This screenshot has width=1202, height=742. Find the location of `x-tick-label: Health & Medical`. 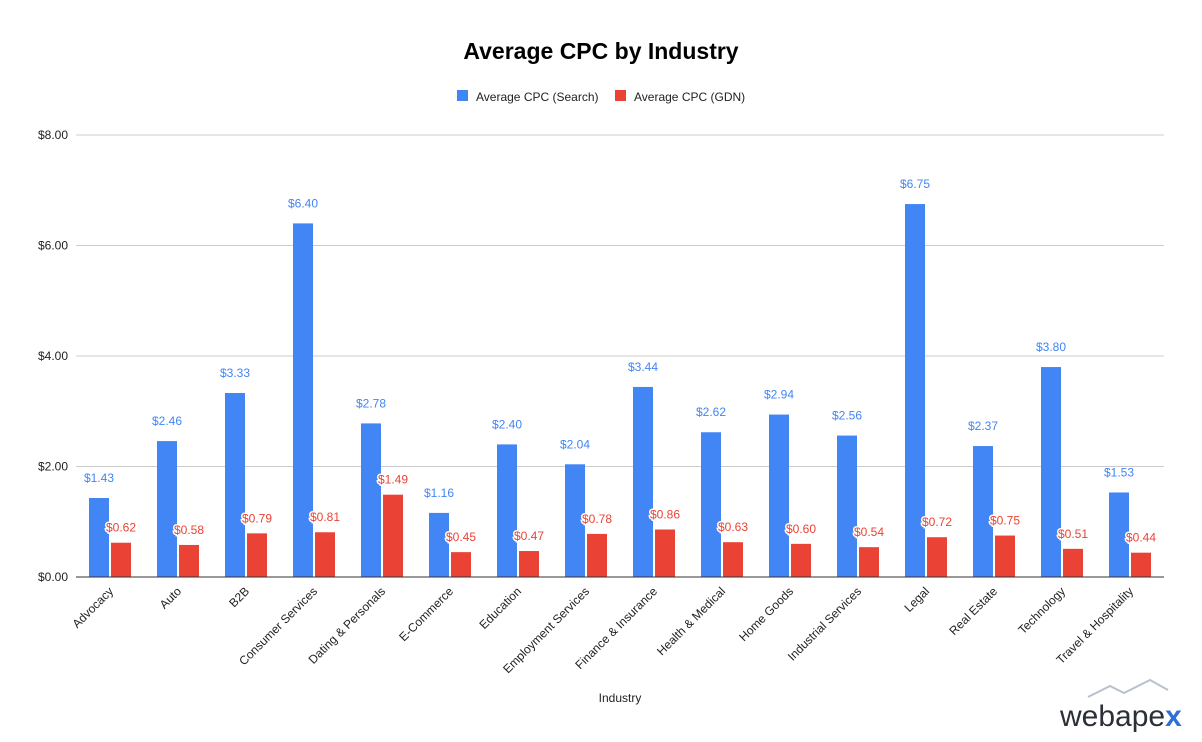

x-tick-label: Health & Medical is located at coordinates (691, 621).